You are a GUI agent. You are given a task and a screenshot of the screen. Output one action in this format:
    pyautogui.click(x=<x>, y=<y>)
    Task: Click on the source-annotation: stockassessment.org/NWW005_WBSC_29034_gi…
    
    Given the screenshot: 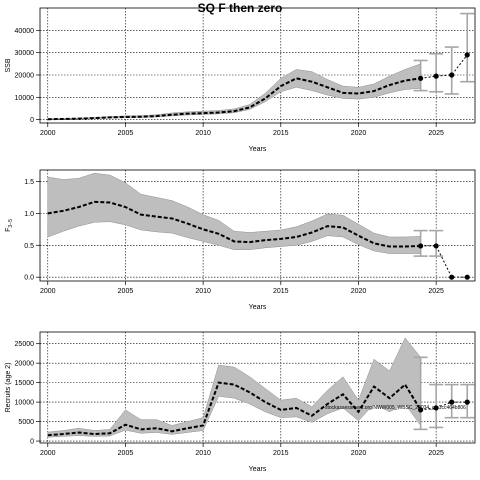 What is the action you would take?
    pyautogui.click(x=395, y=408)
    